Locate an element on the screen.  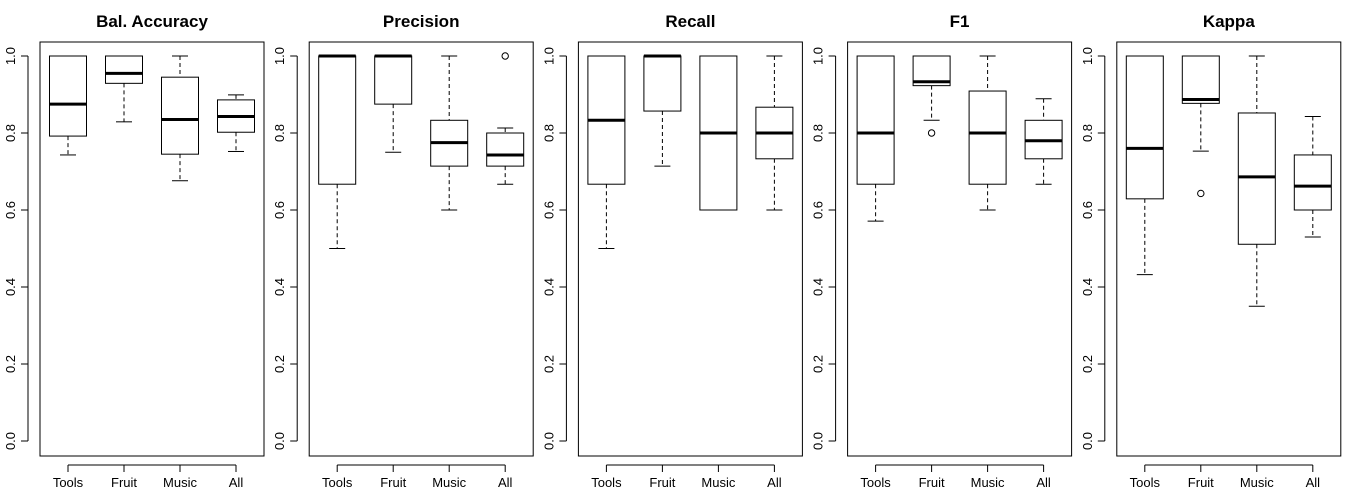
panel-title: Bal. Accuracy is located at coordinates (152, 21).